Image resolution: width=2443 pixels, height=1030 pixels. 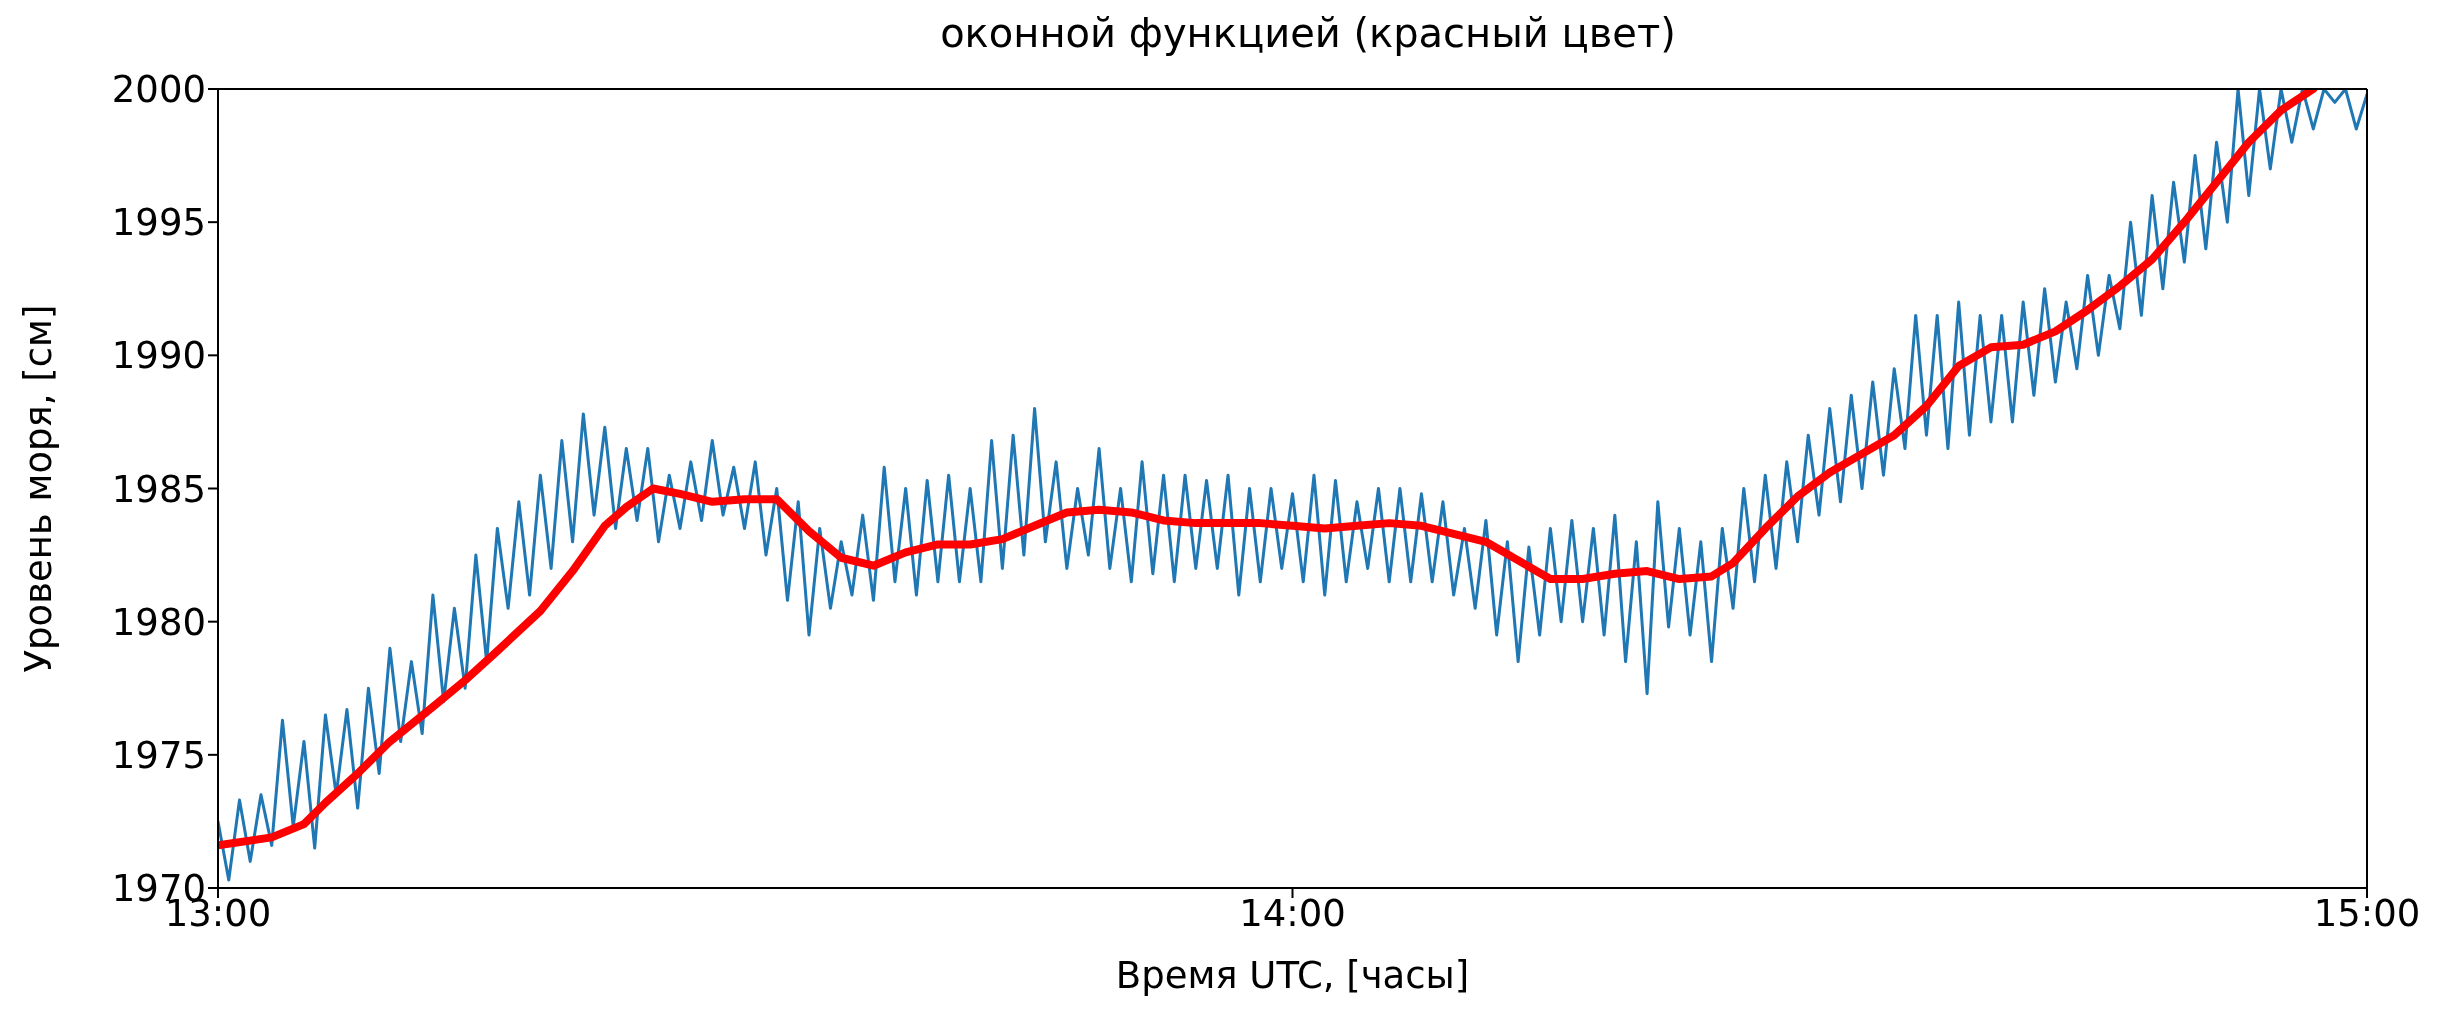 I want to click on x-tick-label: 14:00, so click(x=1292, y=914).